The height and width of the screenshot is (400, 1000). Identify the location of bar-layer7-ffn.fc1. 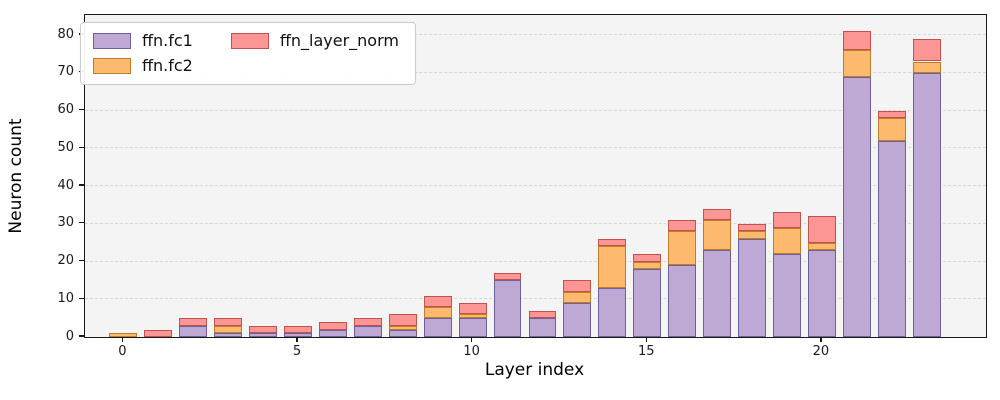
(367, 331).